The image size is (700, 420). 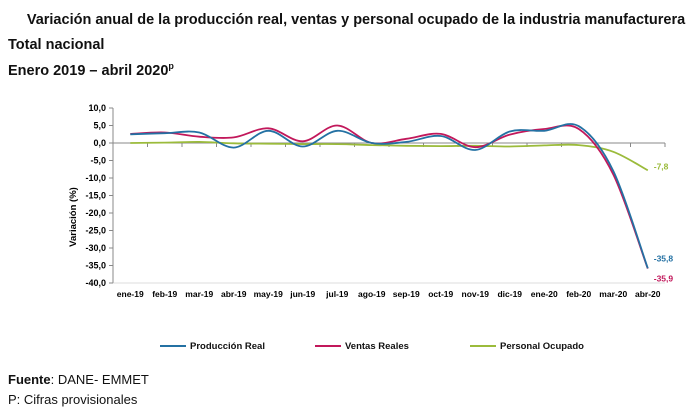 What do you see at coordinates (613, 294) in the screenshot?
I see `x-tick-label: mar-20` at bounding box center [613, 294].